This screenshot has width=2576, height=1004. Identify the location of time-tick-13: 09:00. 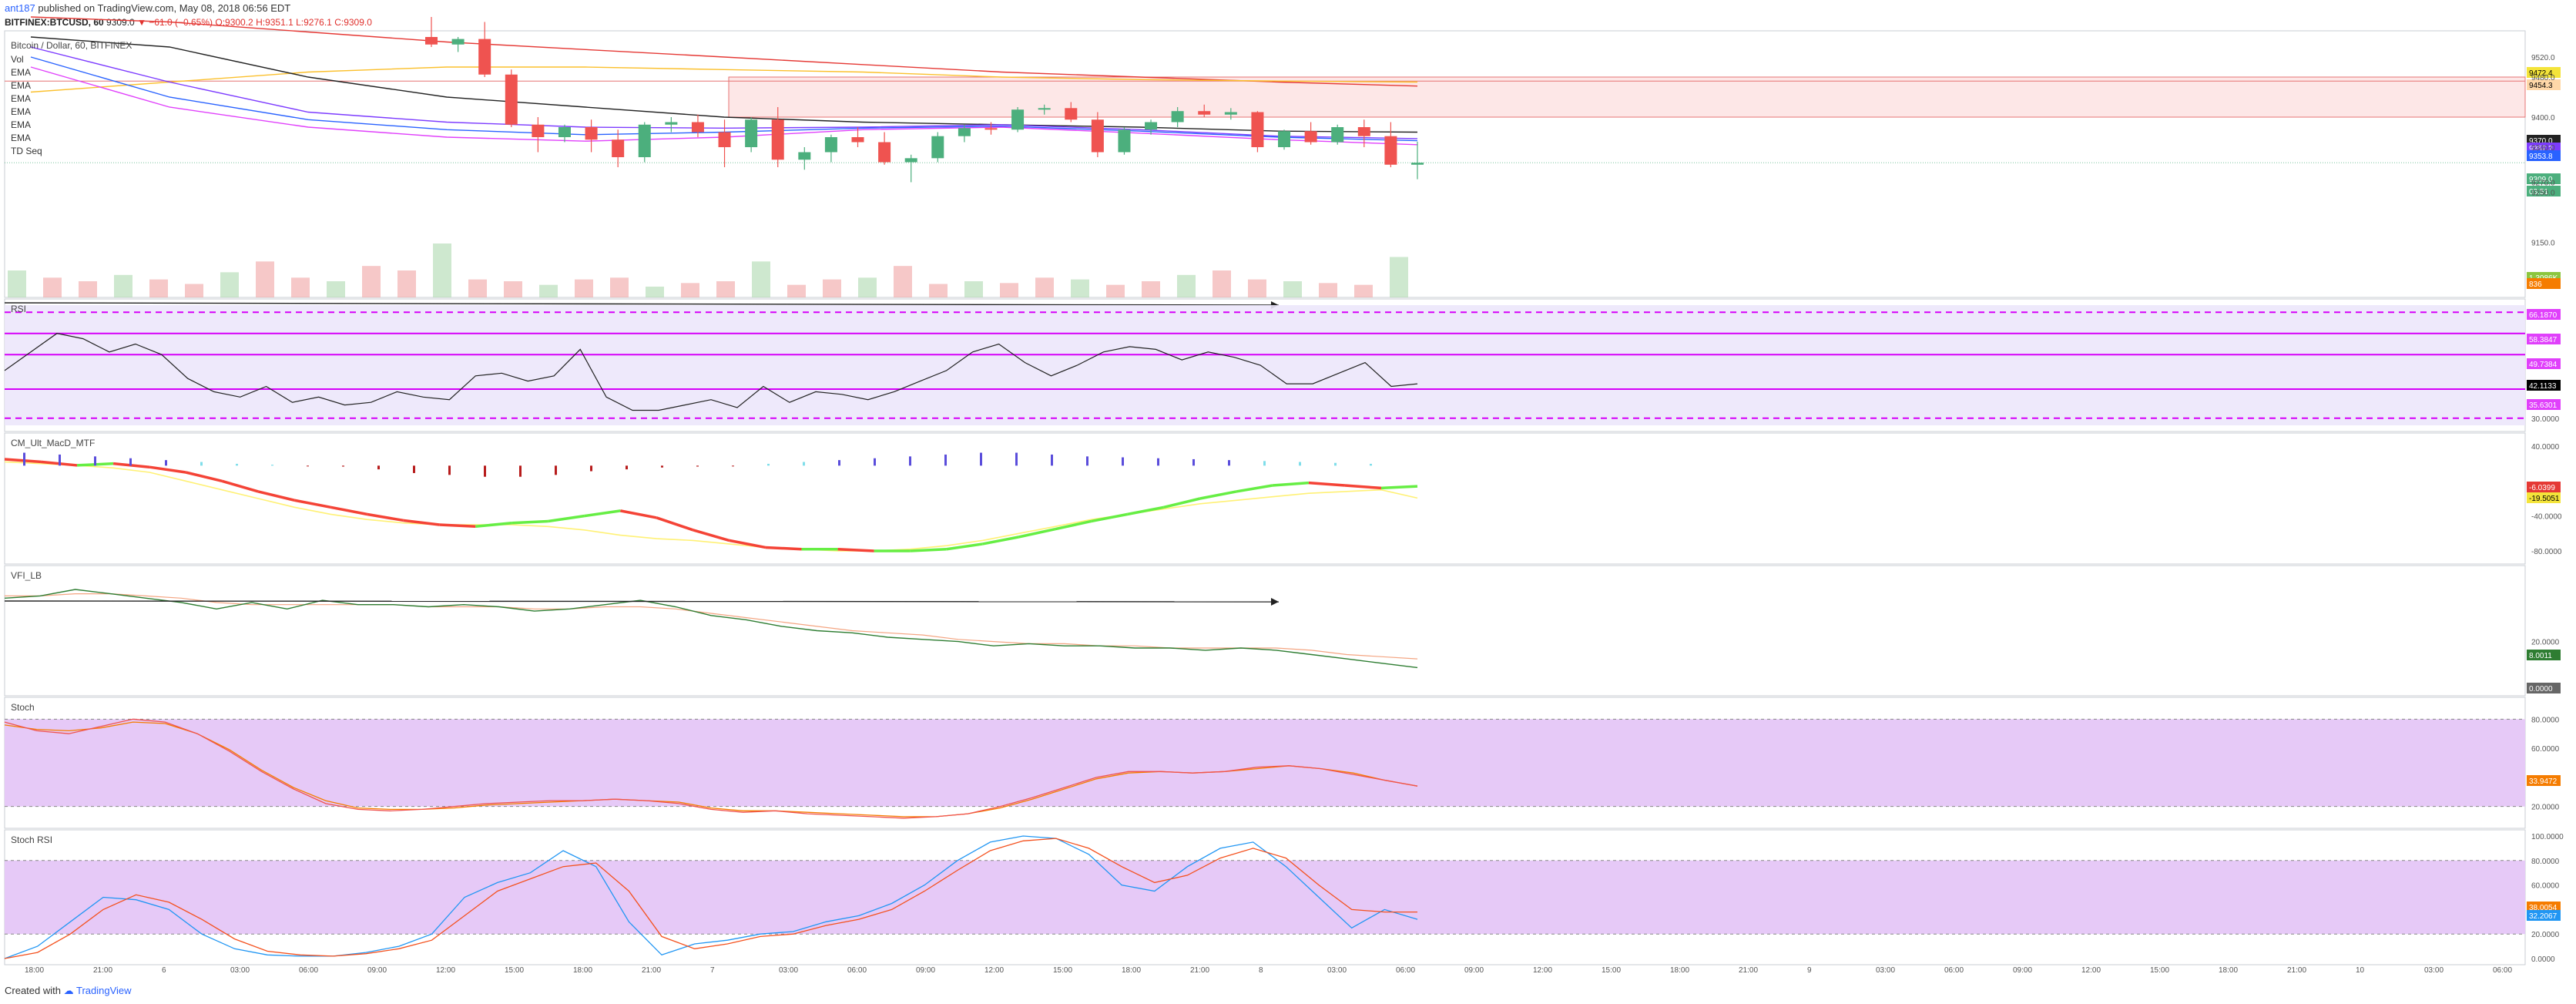
(925, 970).